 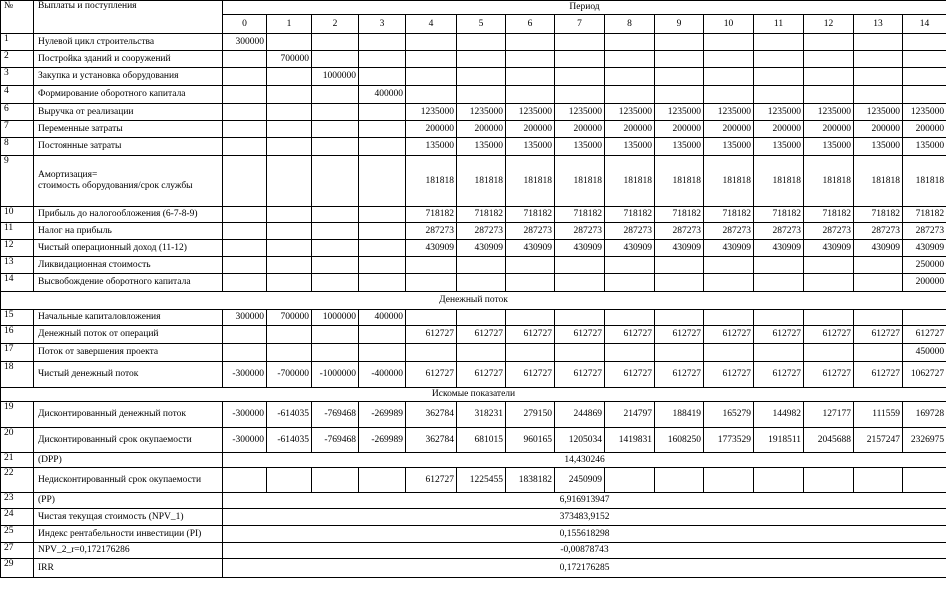 What do you see at coordinates (244, 414) in the screenshot?
I see `cell-value: -300000` at bounding box center [244, 414].